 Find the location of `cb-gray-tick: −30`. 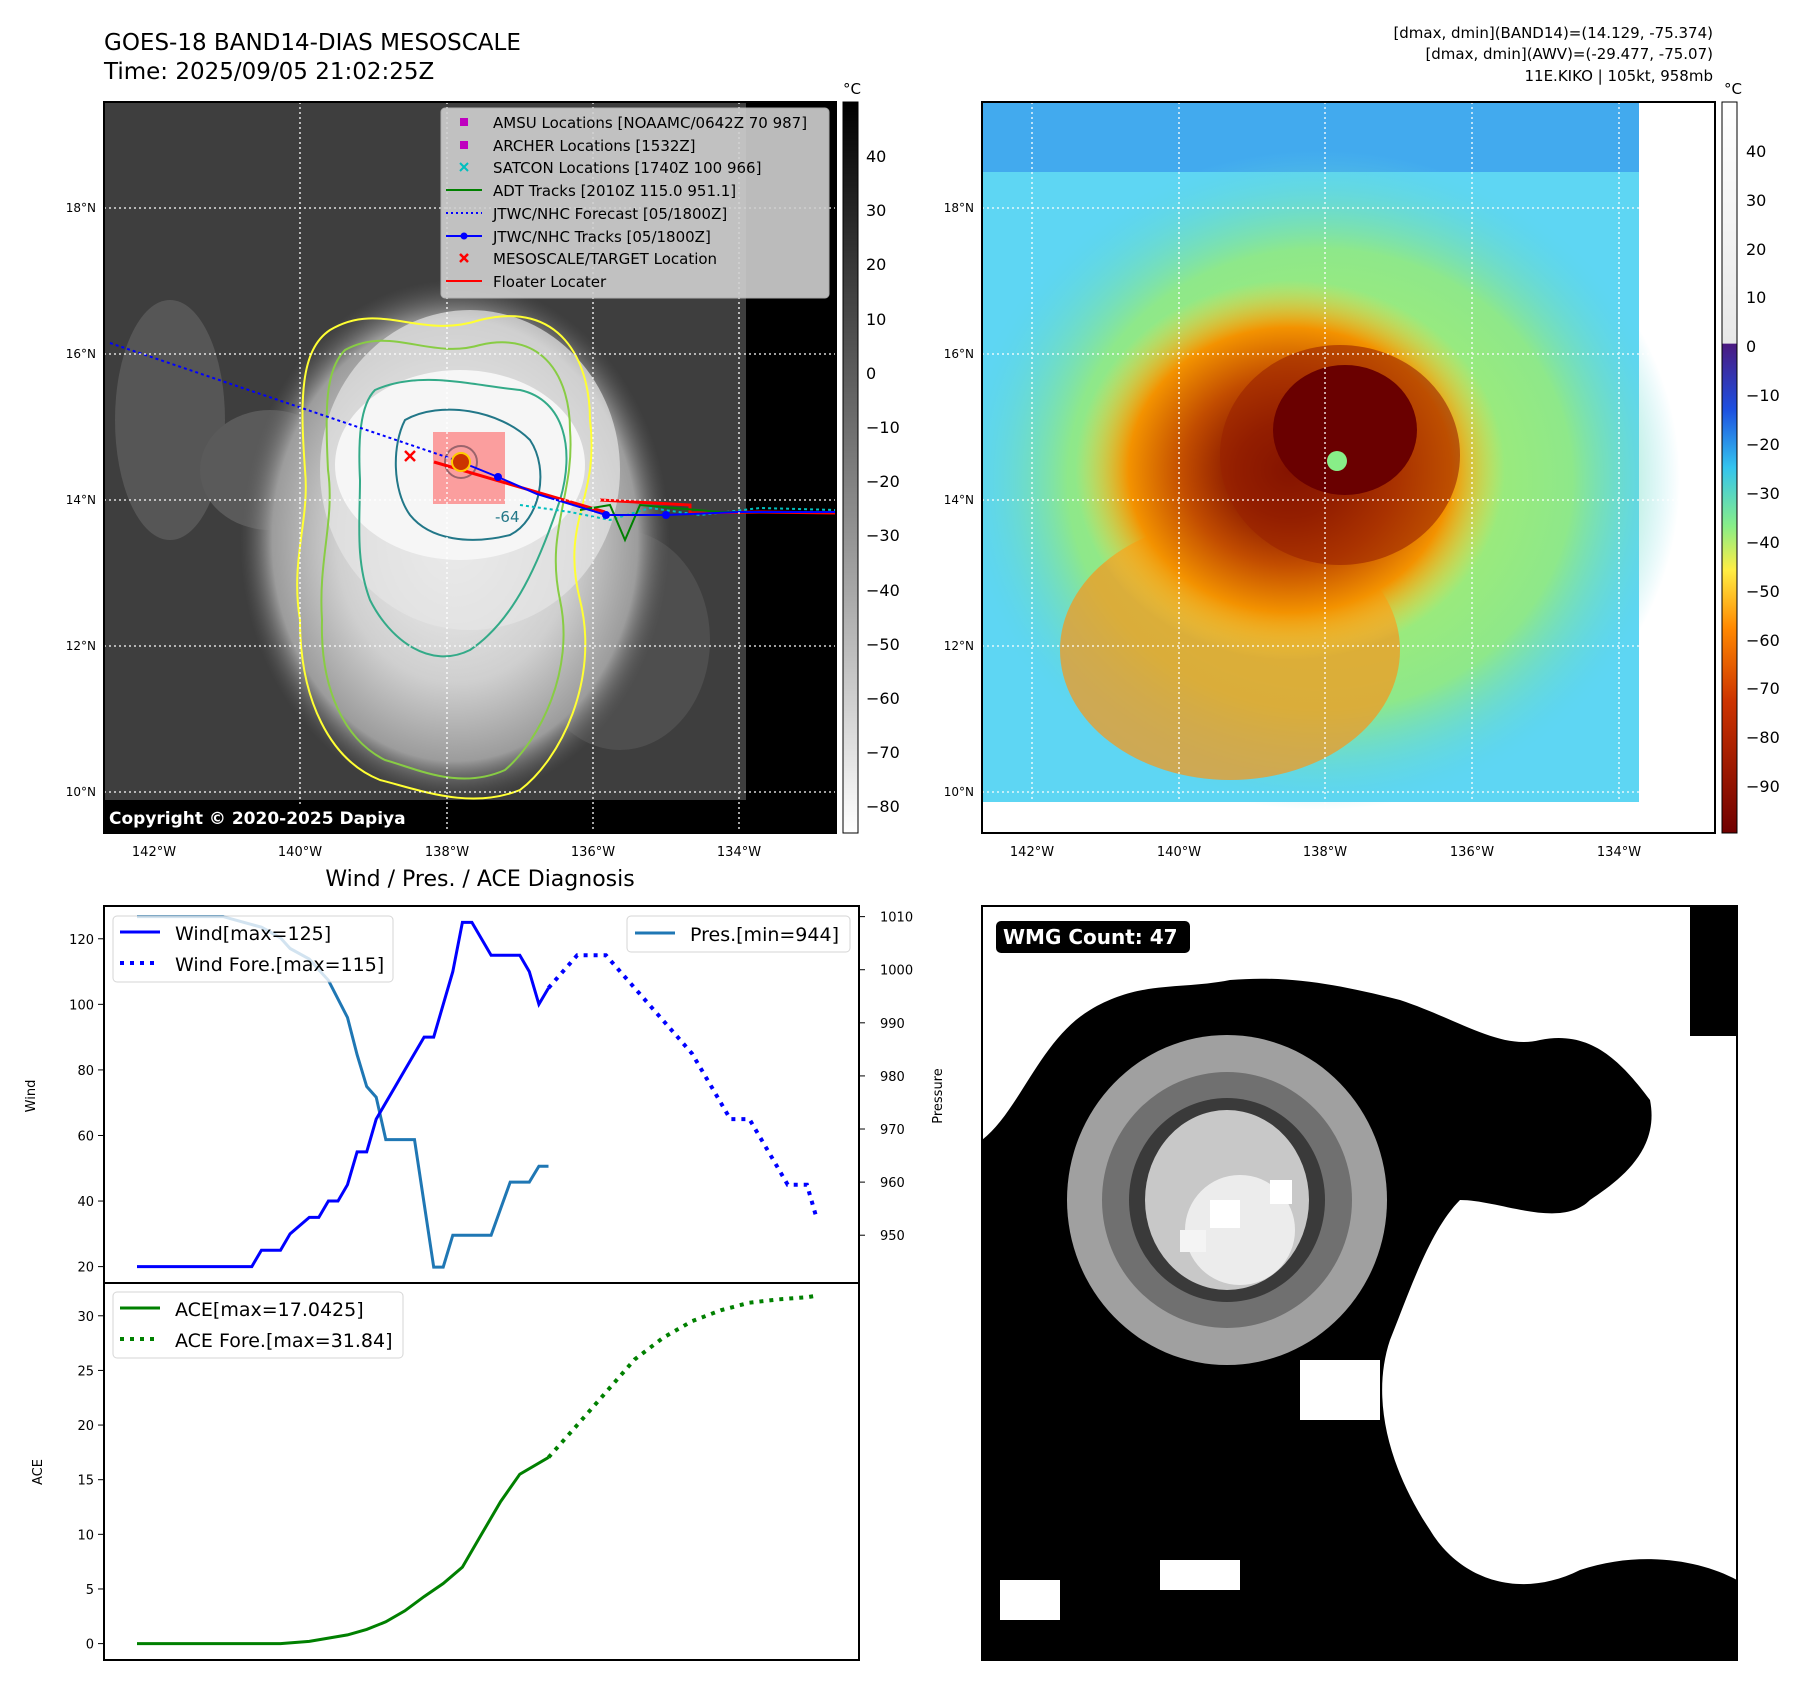

cb-gray-tick: −30 is located at coordinates (883, 535).